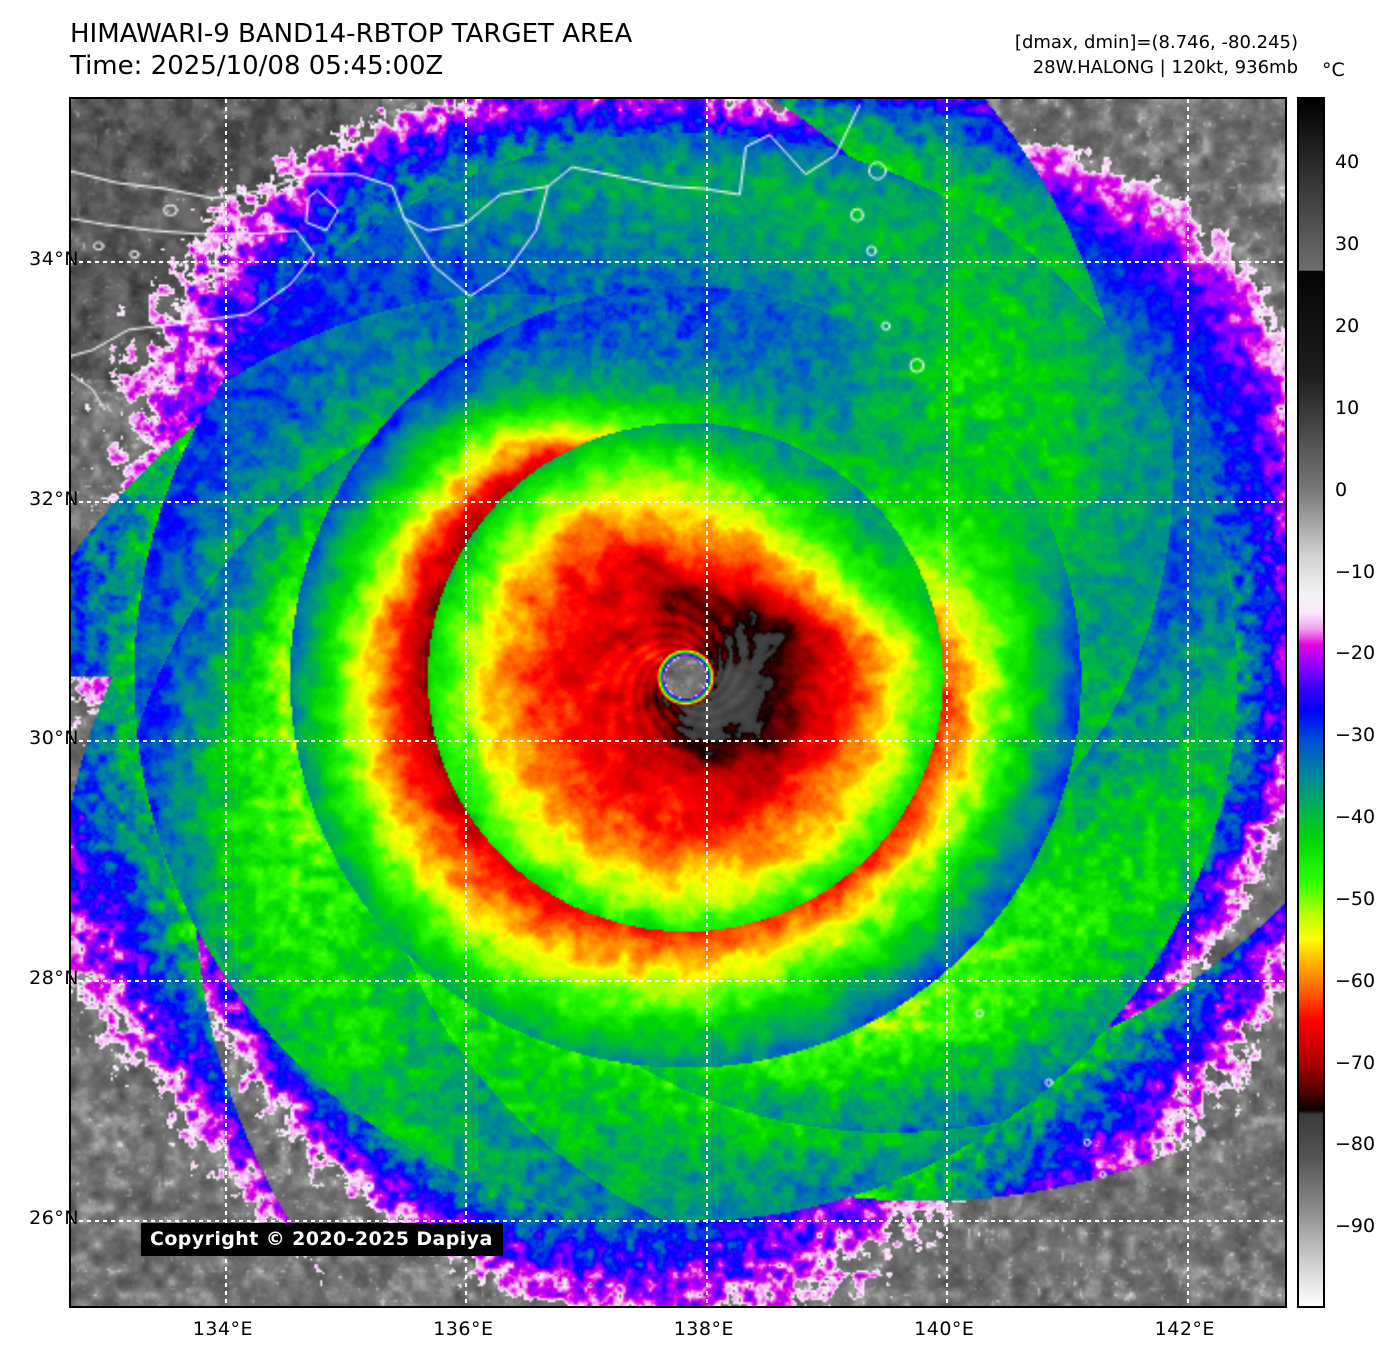 The height and width of the screenshot is (1359, 1390). I want to click on latitude-tick-label: 34°N, so click(54, 258).